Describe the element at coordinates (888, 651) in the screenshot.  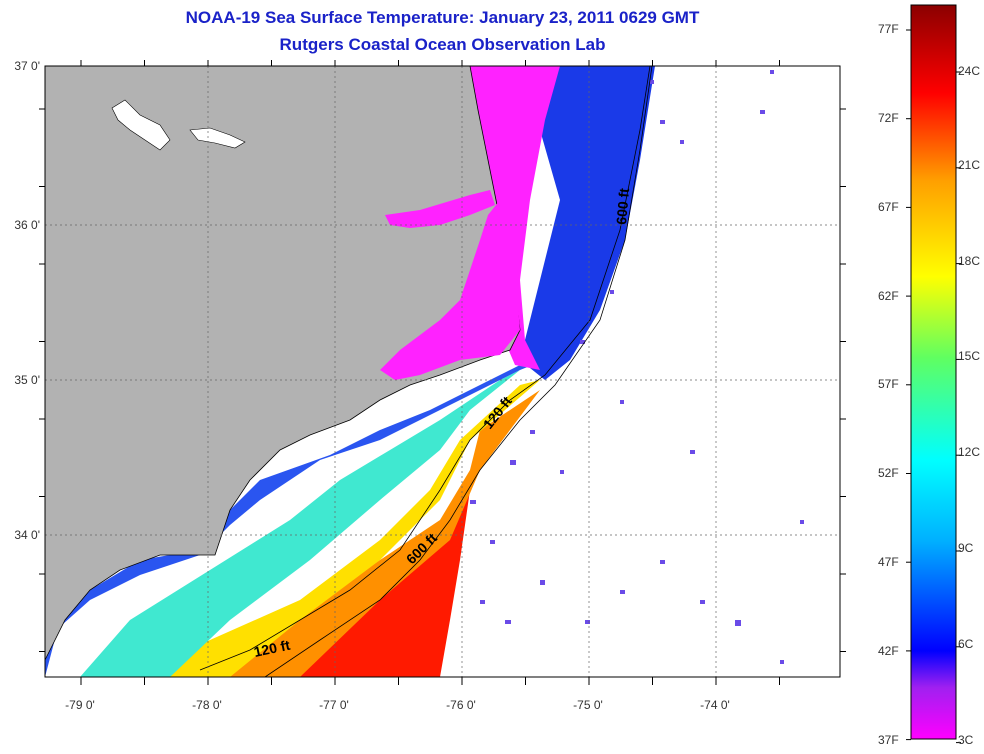
I see `colorbar-f-label: 42F` at that location.